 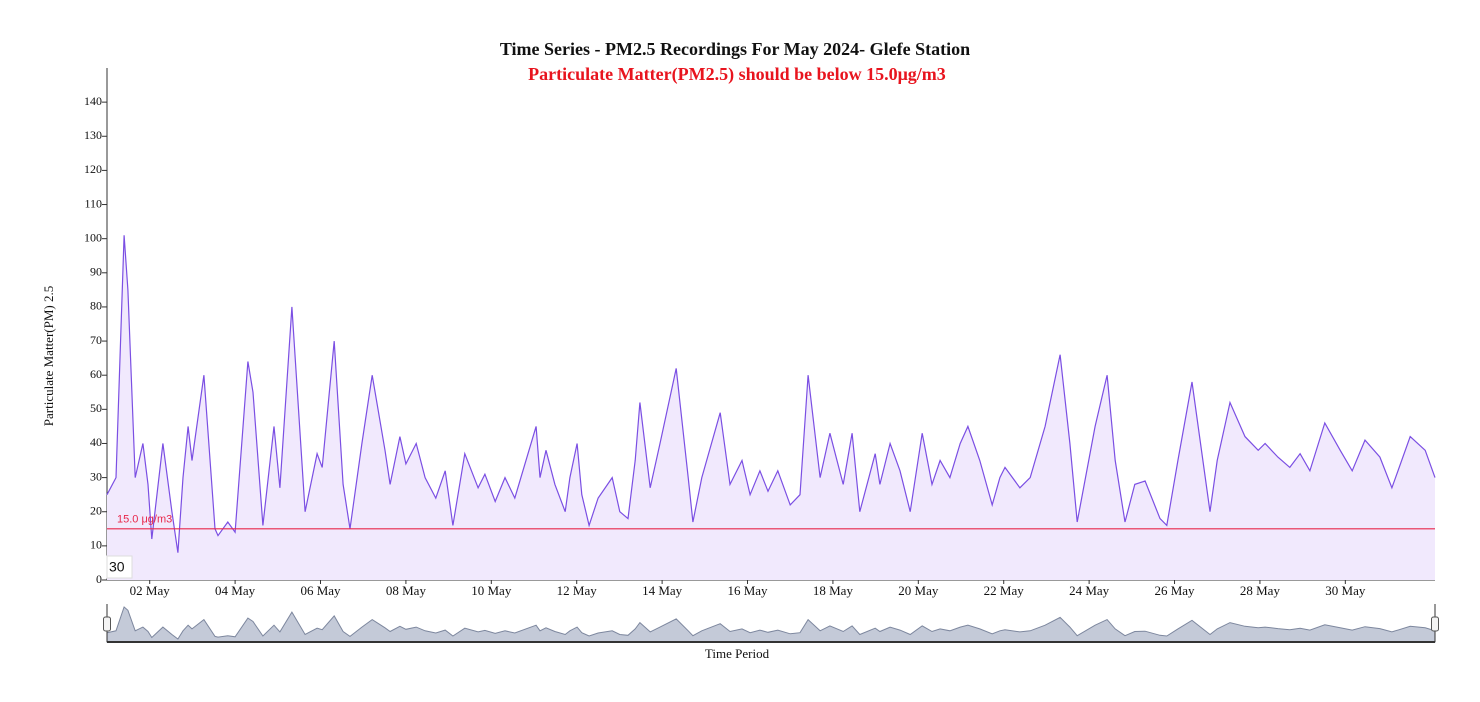 I want to click on y-tick-label: 30, so click(x=96, y=476).